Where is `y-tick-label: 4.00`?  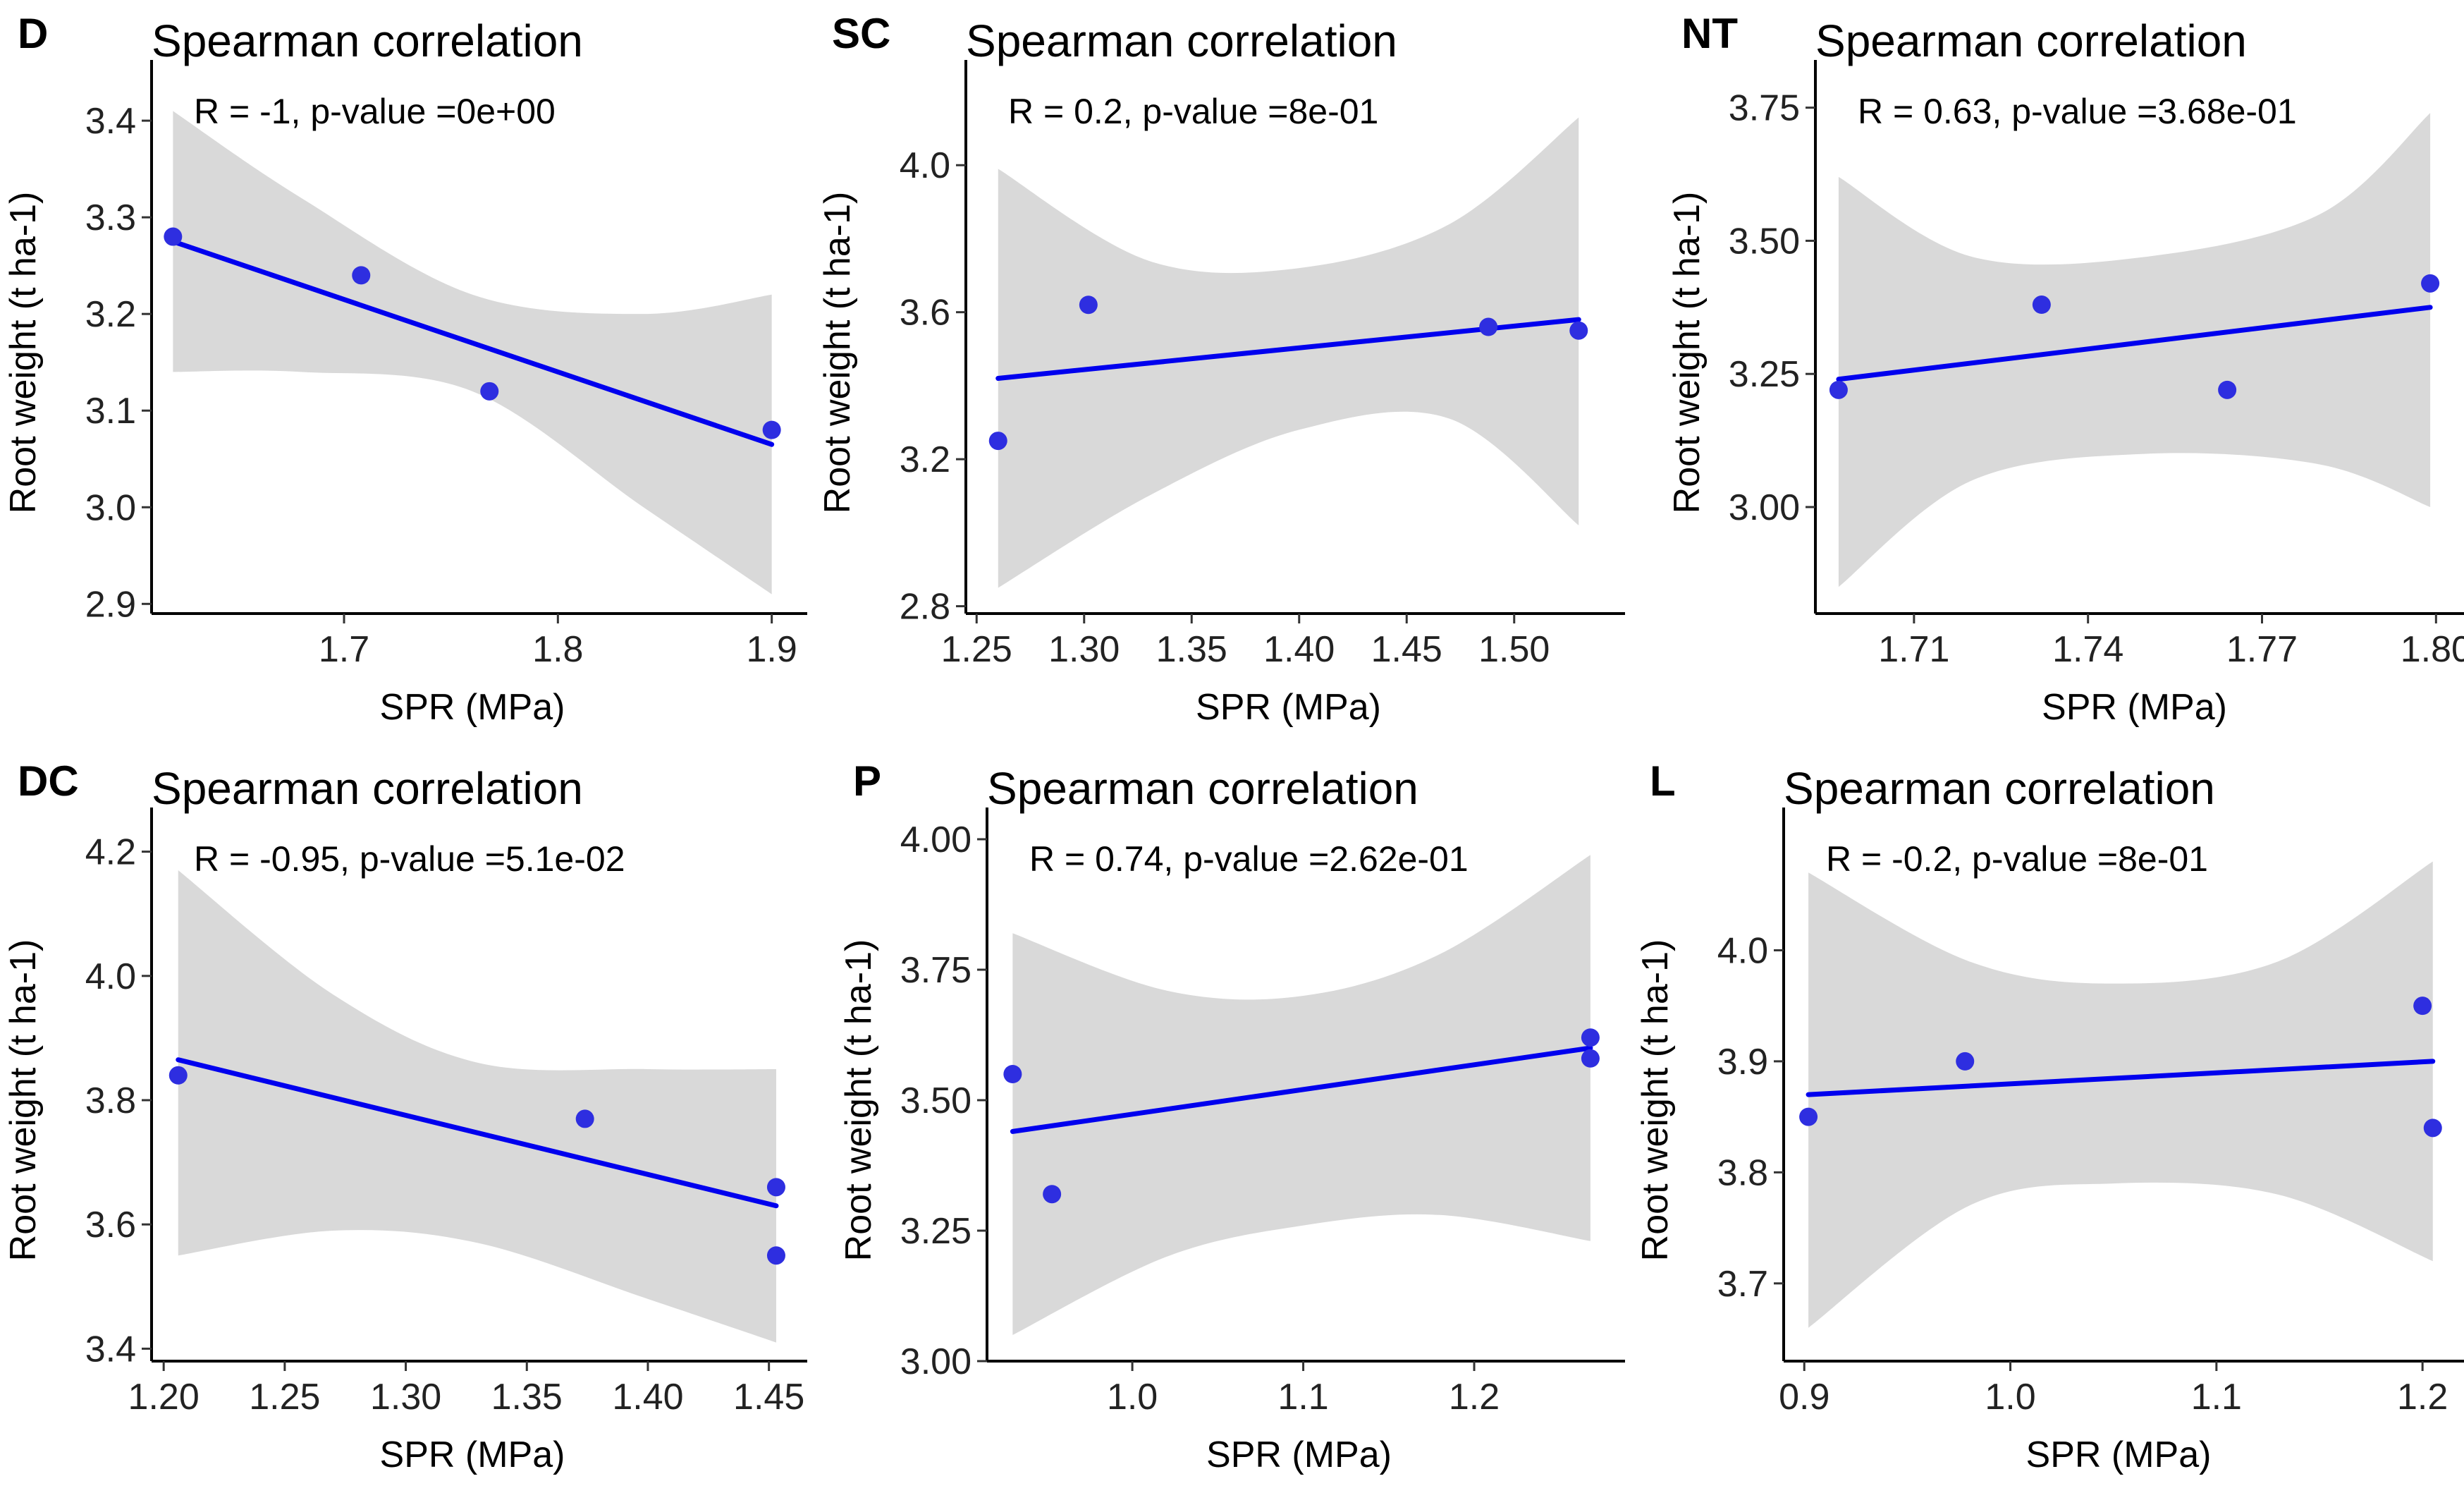
y-tick-label: 4.00 is located at coordinates (935, 839).